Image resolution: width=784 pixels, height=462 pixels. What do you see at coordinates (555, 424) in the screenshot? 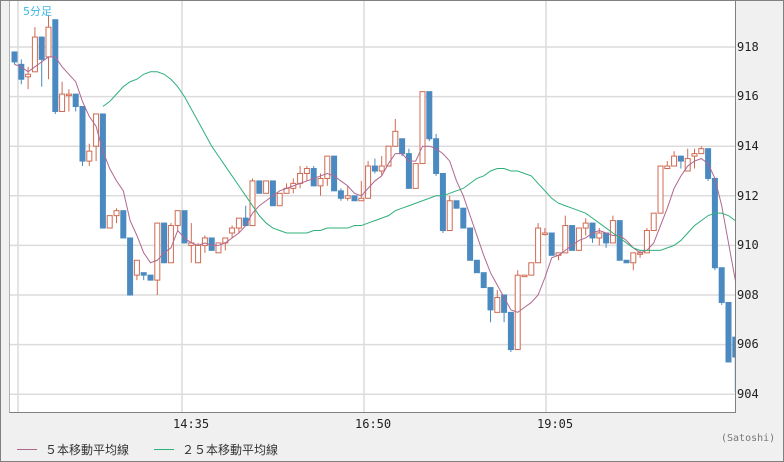
I see `x-tick-label: 19:05` at bounding box center [555, 424].